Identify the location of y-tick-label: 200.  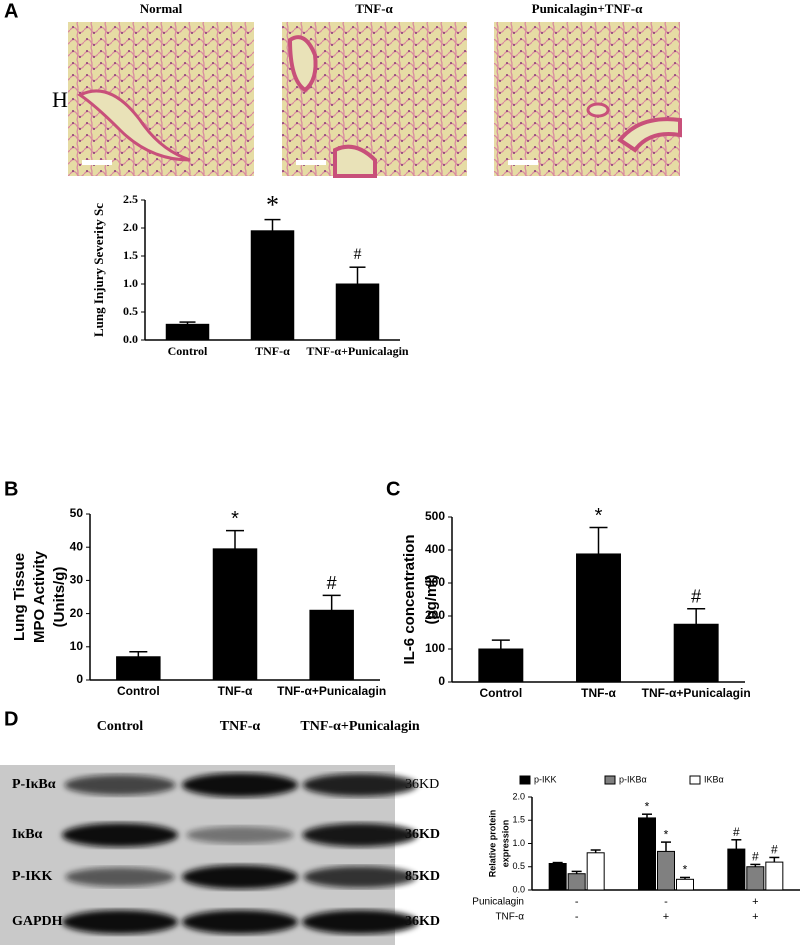
(435, 615).